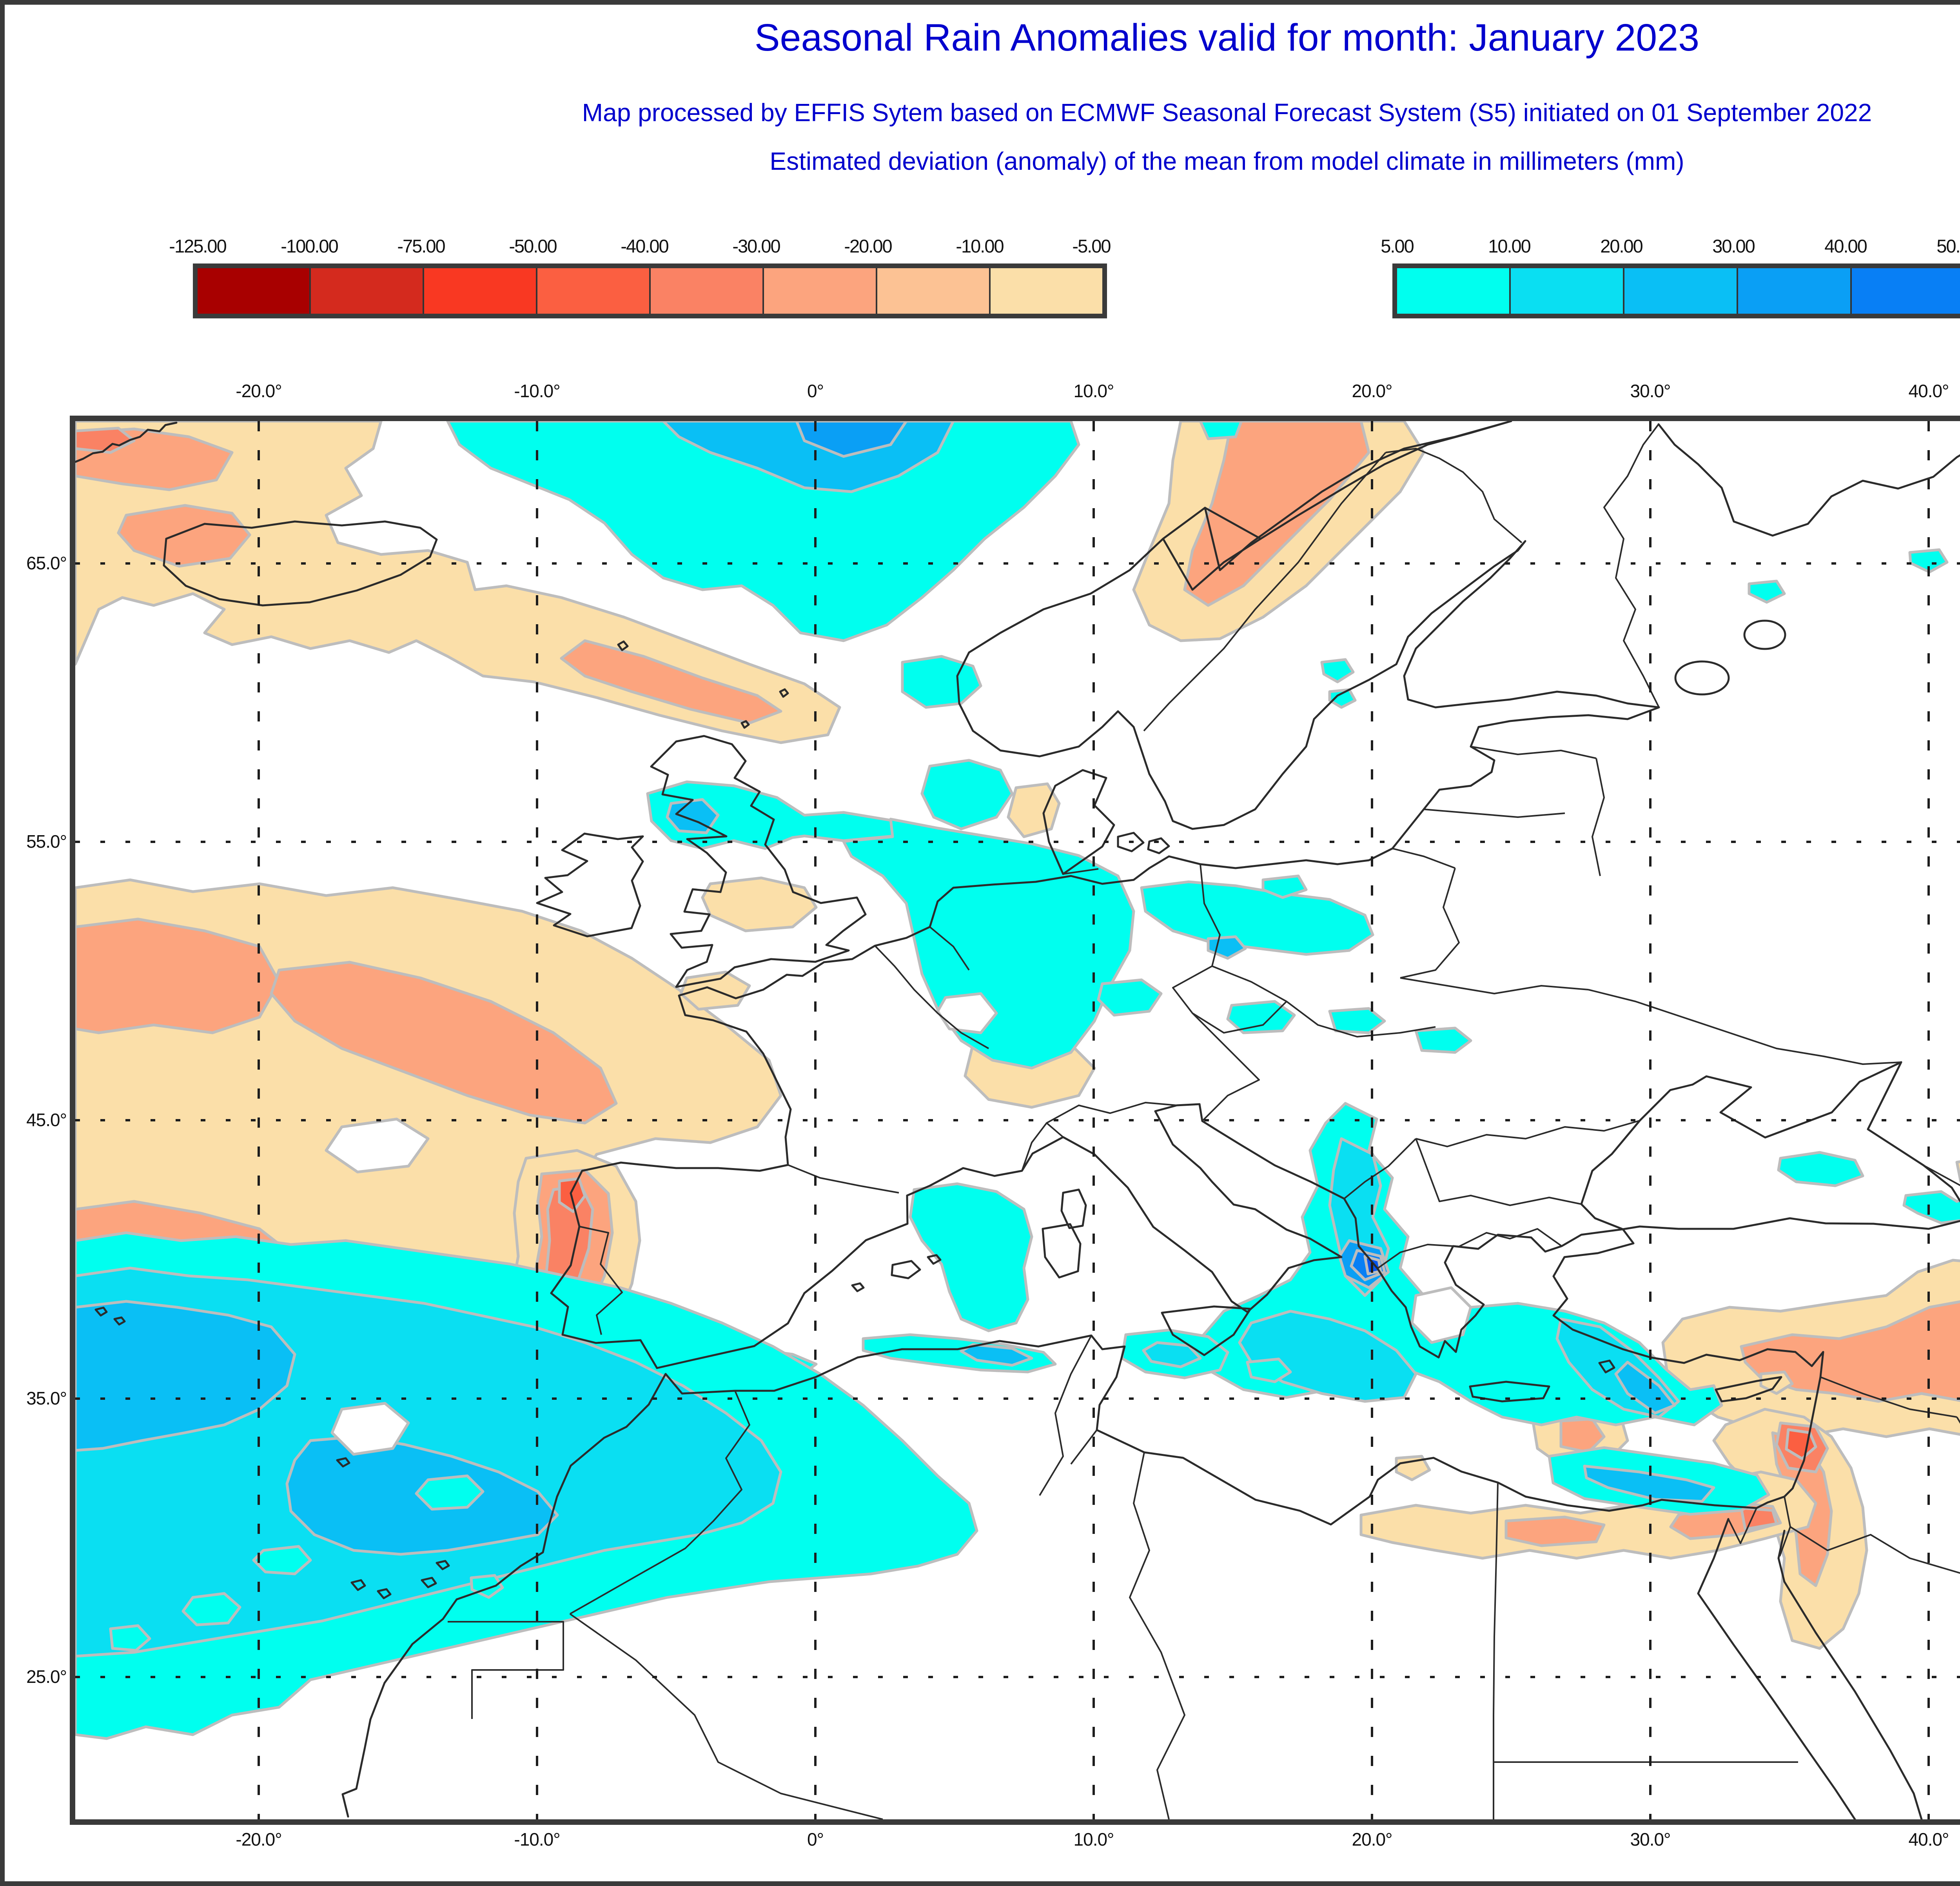 This screenshot has width=1960, height=1886. Describe the element at coordinates (1650, 391) in the screenshot. I see `lon-label-top-5: 30.0°` at that location.